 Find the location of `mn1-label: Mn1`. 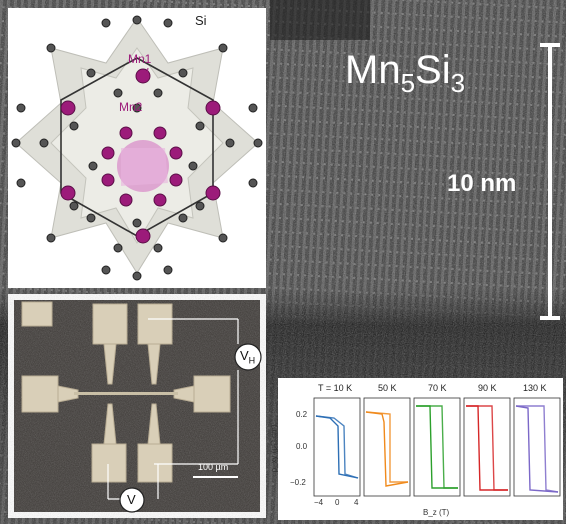

mn1-label: Mn1 is located at coordinates (140, 59).